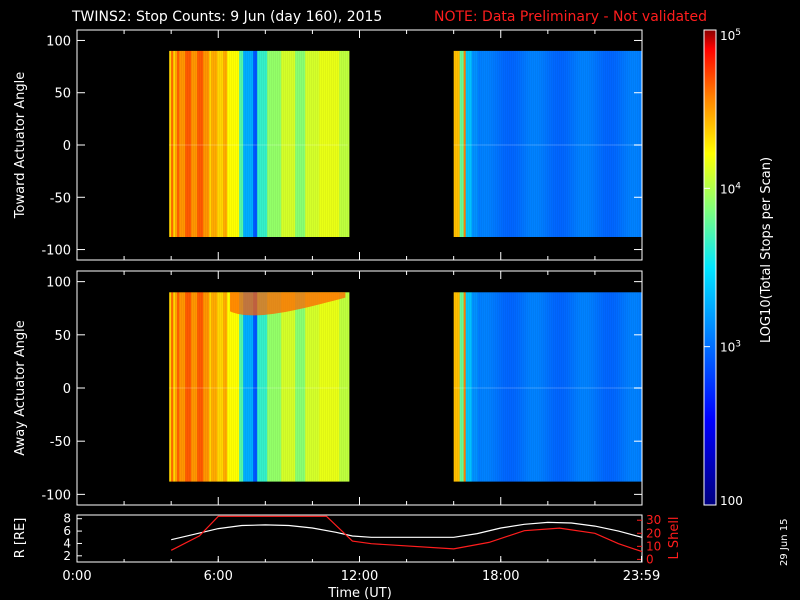  I want to click on y-tick-label: -50, so click(60, 442).